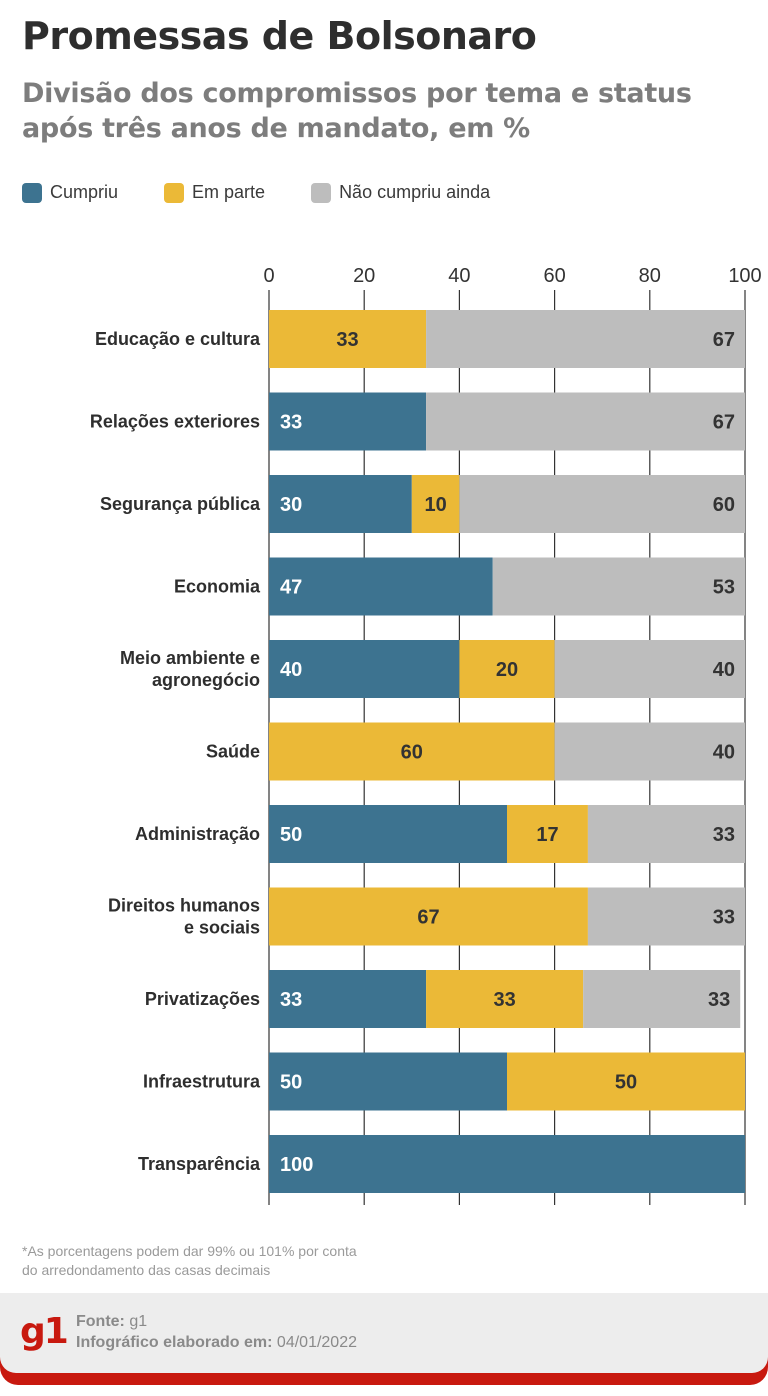  What do you see at coordinates (178, 339) in the screenshot?
I see `category-label-line: Educação e cultura` at bounding box center [178, 339].